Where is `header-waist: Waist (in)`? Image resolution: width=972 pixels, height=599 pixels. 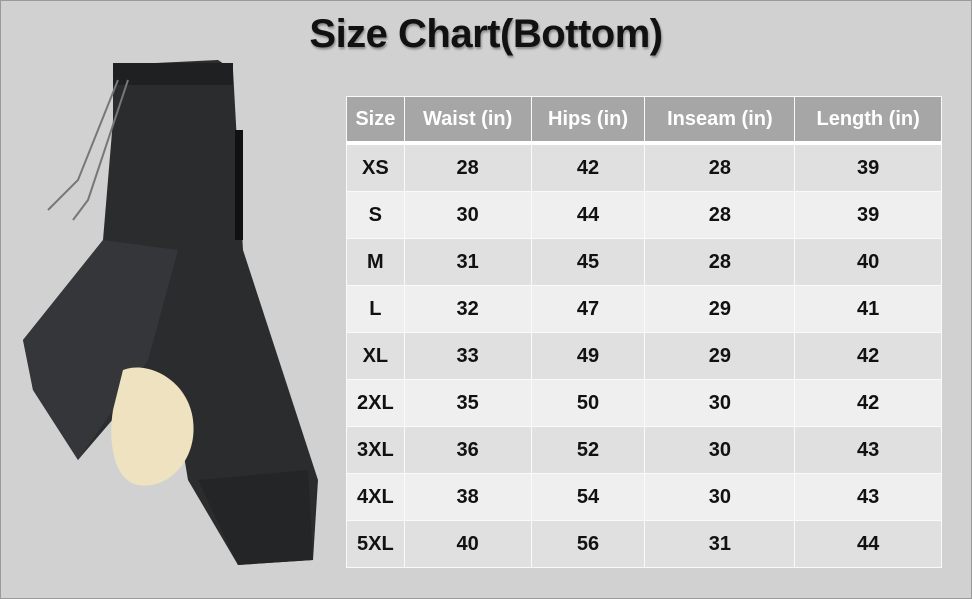
header-waist: Waist (in) is located at coordinates (467, 120).